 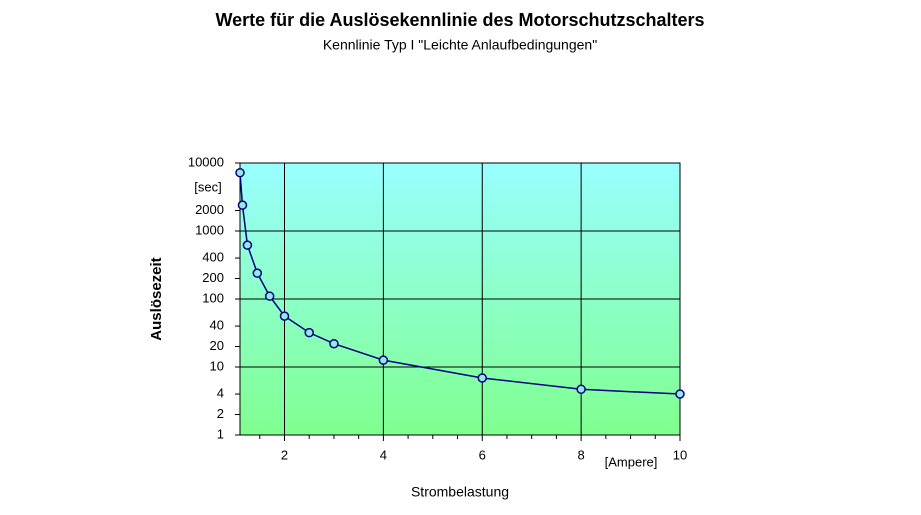 What do you see at coordinates (209, 209) in the screenshot?
I see `y-tick-label: 2000` at bounding box center [209, 209].